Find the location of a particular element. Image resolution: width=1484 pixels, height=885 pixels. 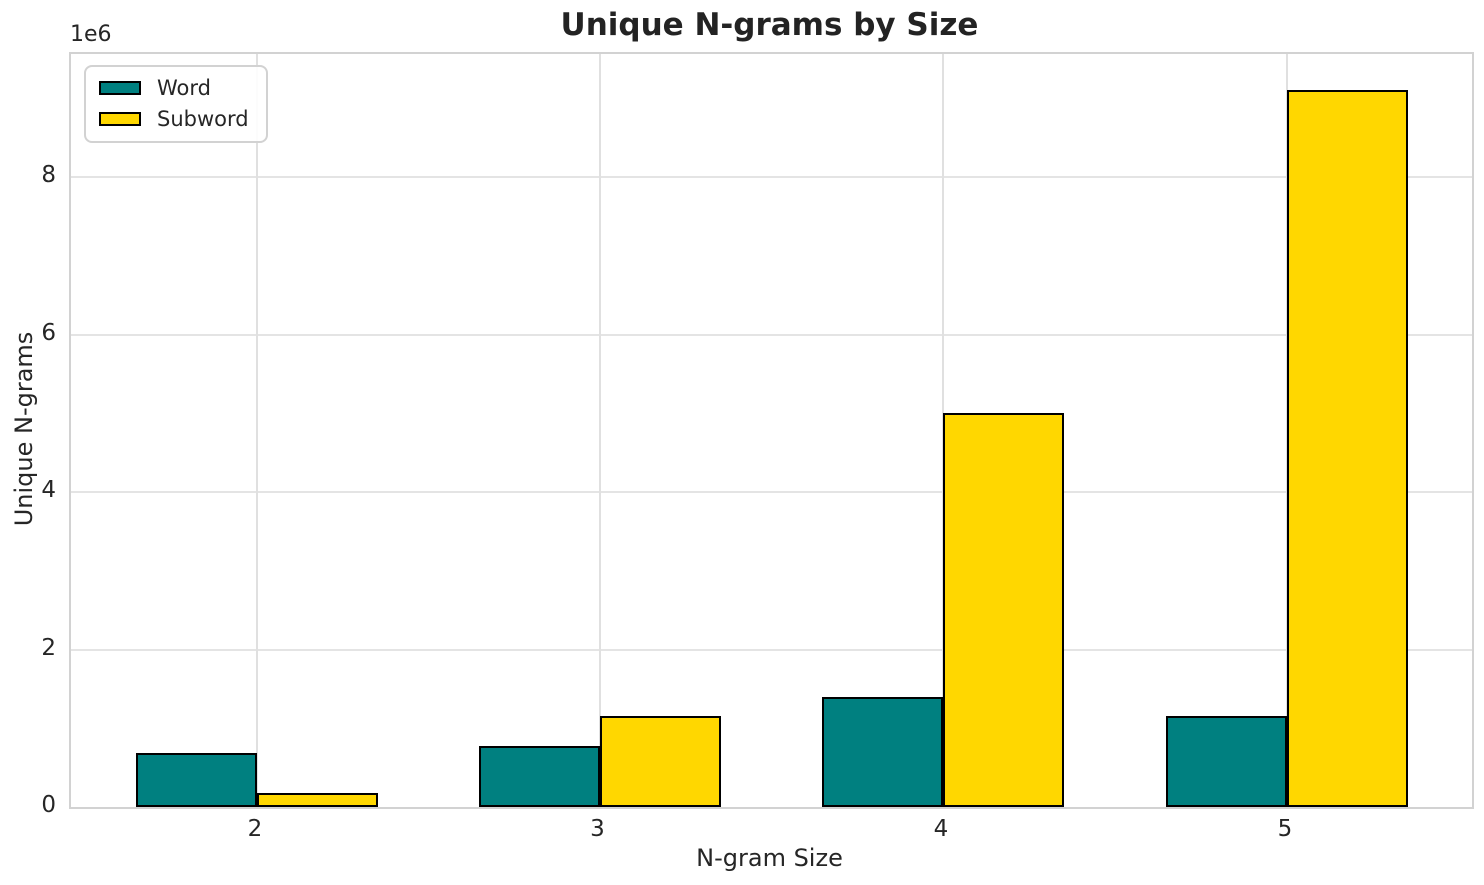

chart-title: Unique N-grams by Size is located at coordinates (769, 25).